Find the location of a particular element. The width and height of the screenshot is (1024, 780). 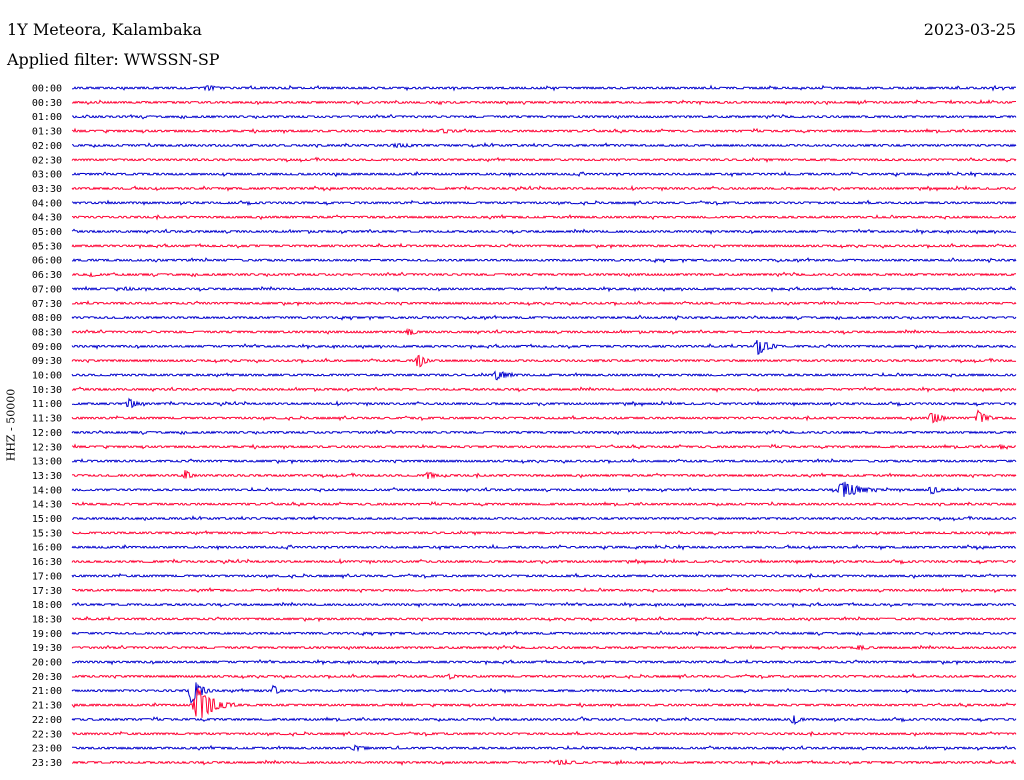

row-time-label: 14:30 is located at coordinates (47, 505).